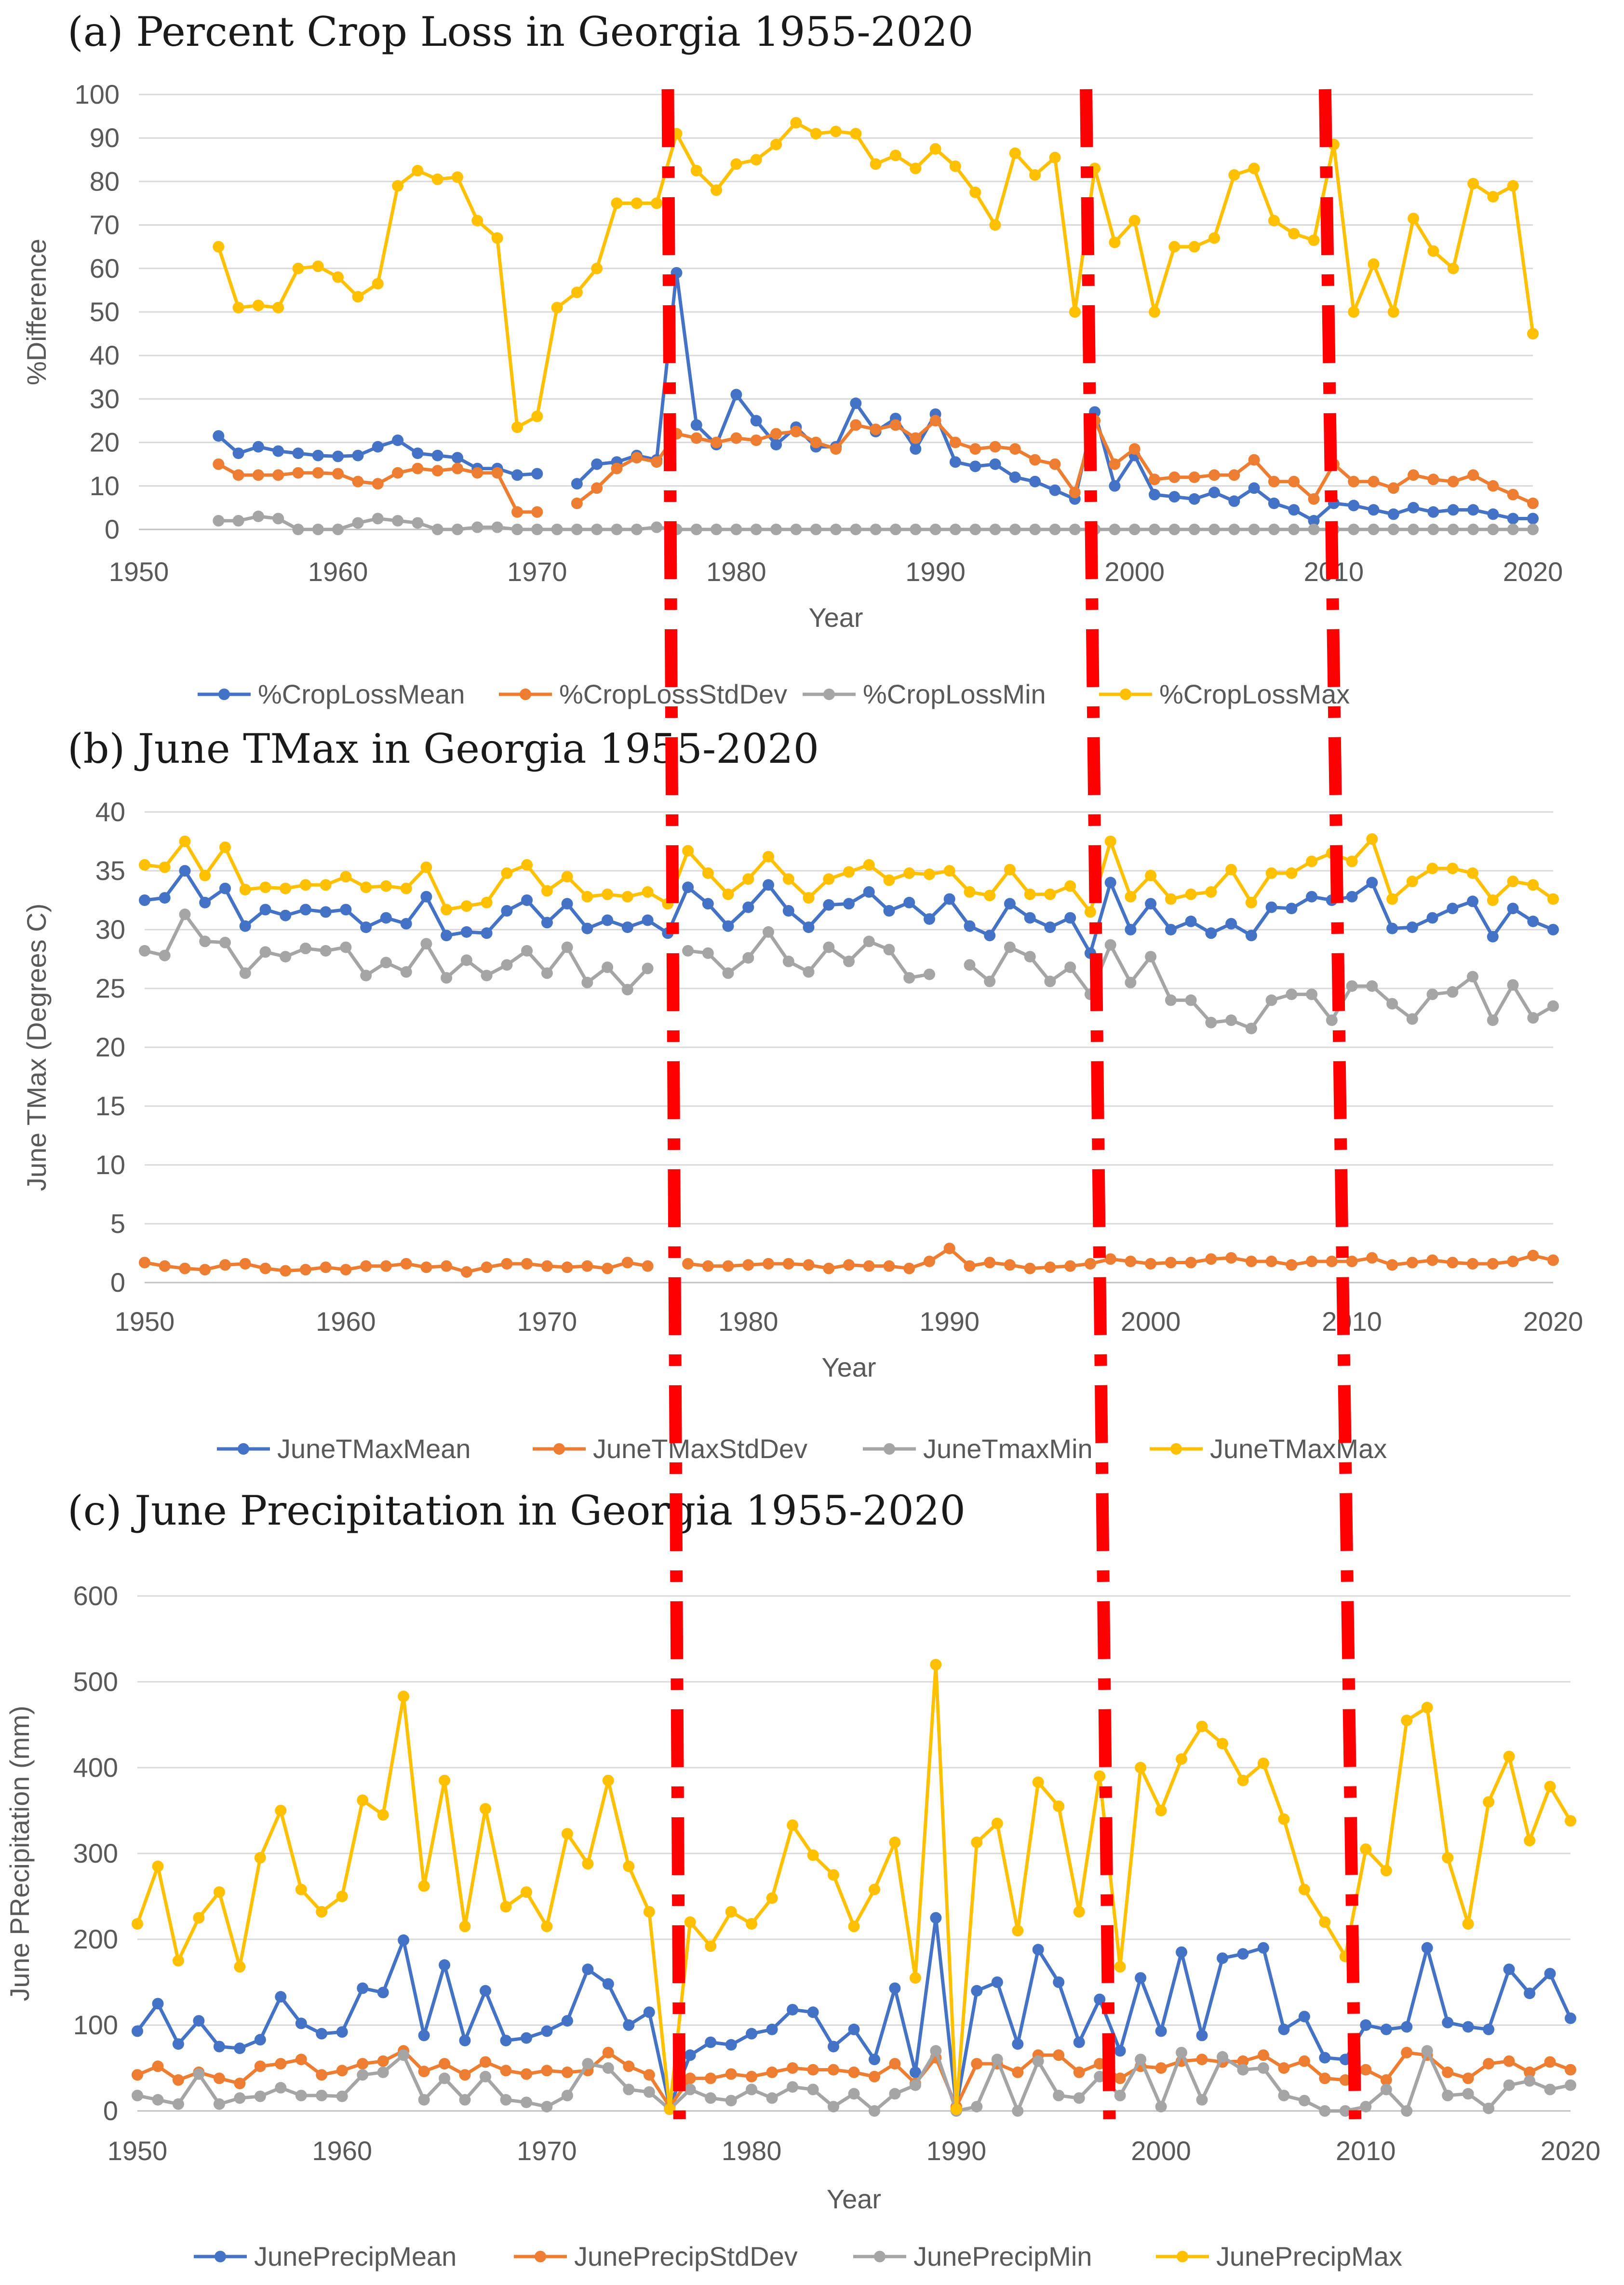 Image resolution: width=1624 pixels, height=2285 pixels. What do you see at coordinates (854, 2079) in the screenshot?
I see `series-JunePrecipStdDev` at bounding box center [854, 2079].